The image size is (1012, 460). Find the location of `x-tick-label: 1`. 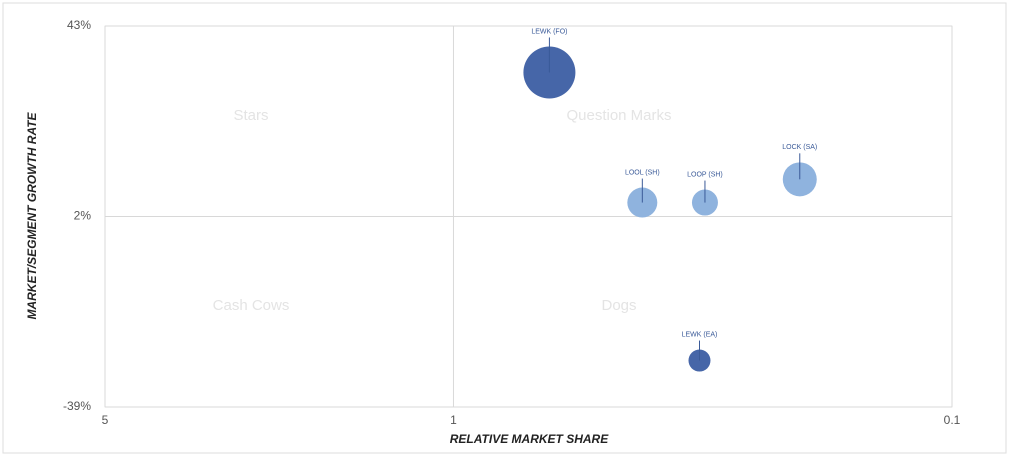

x-tick-label: 1 is located at coordinates (453, 420).